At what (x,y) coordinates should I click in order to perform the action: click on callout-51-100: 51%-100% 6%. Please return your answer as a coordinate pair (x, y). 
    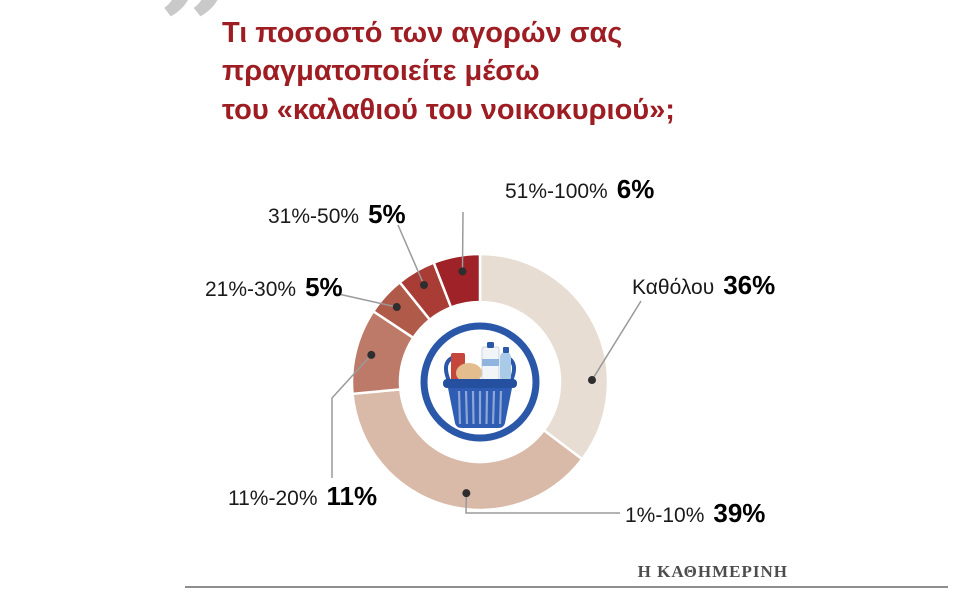
    Looking at the image, I should click on (579, 189).